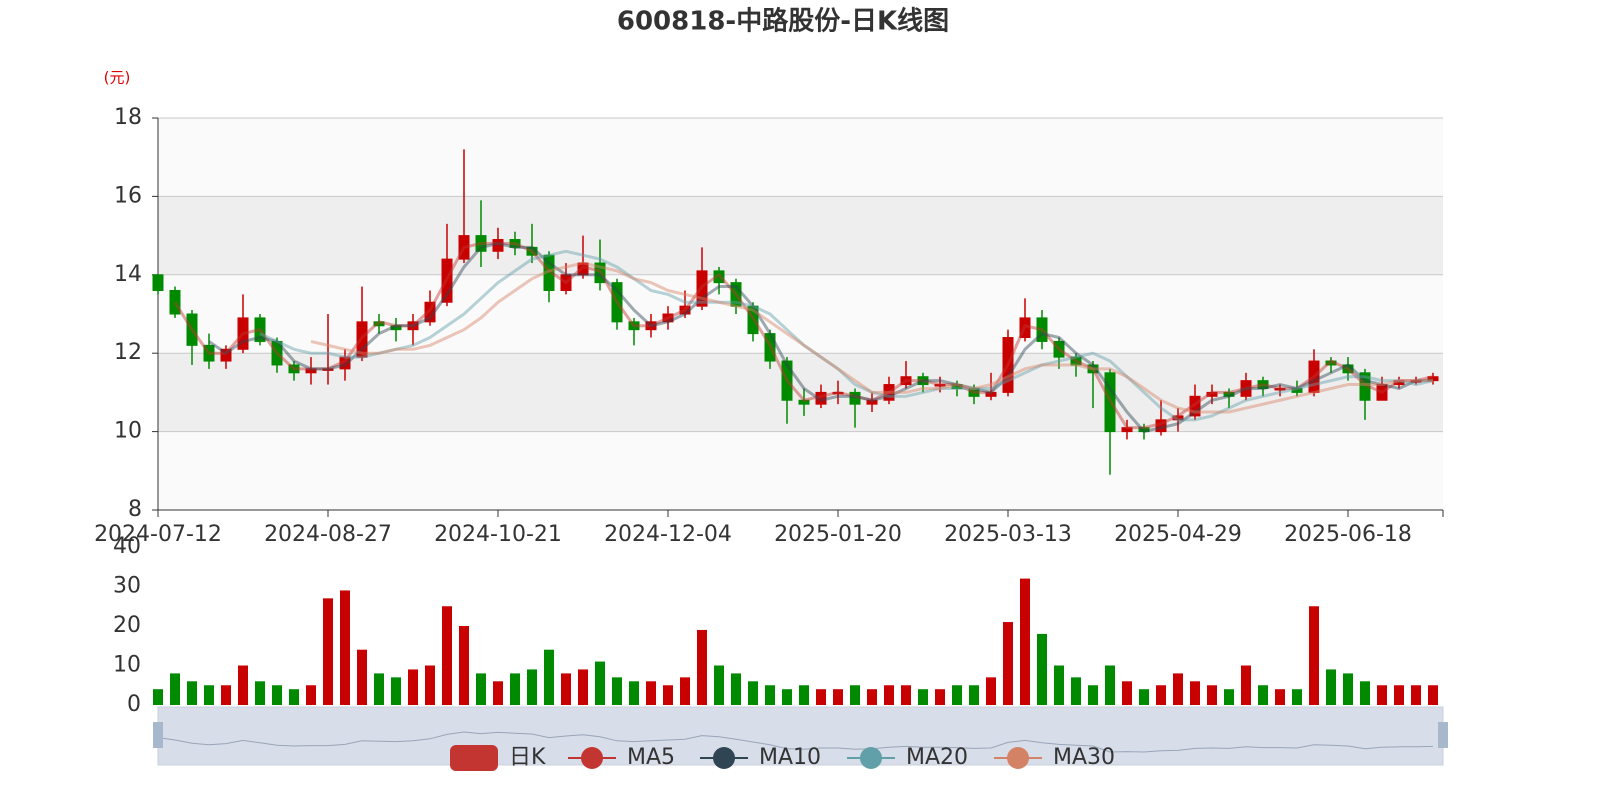 This screenshot has width=1600, height=804. What do you see at coordinates (1008, 534) in the screenshot?
I see `x-tick-label: 2025-03-13` at bounding box center [1008, 534].